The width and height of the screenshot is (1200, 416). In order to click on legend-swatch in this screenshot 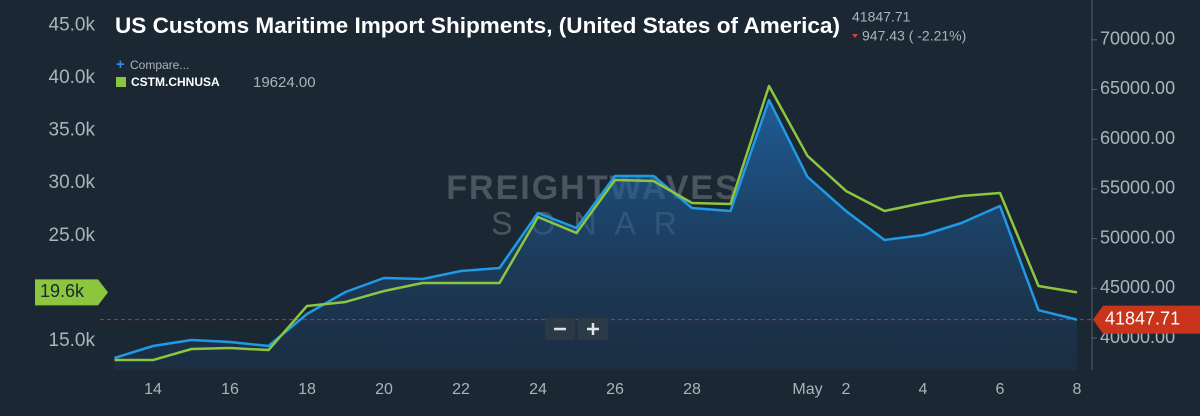, I will do `click(121, 82)`.